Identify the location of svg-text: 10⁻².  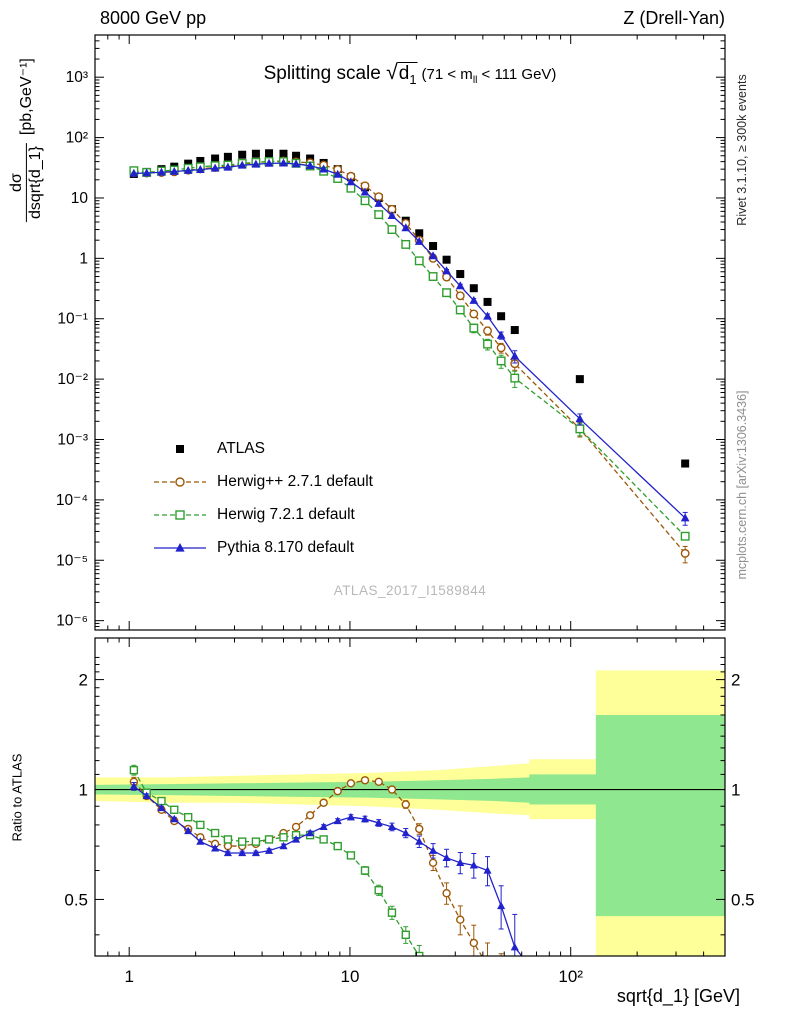
(72, 379).